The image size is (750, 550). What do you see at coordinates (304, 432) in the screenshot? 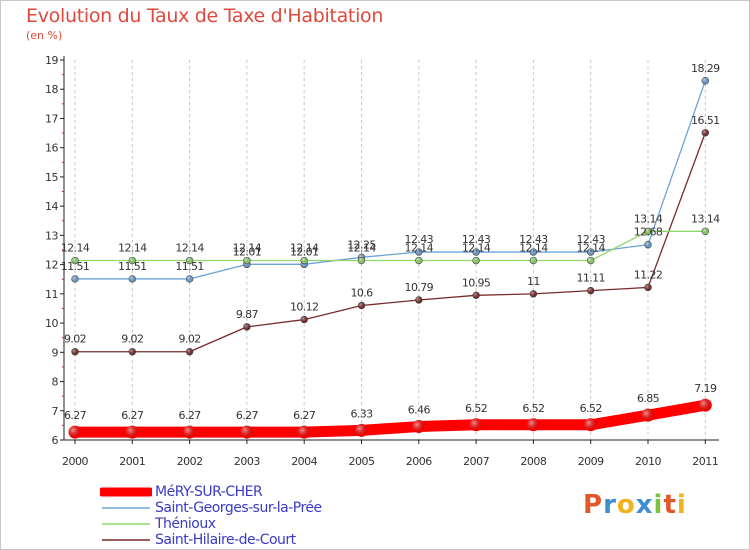
I see `point-shade-s0-2004` at bounding box center [304, 432].